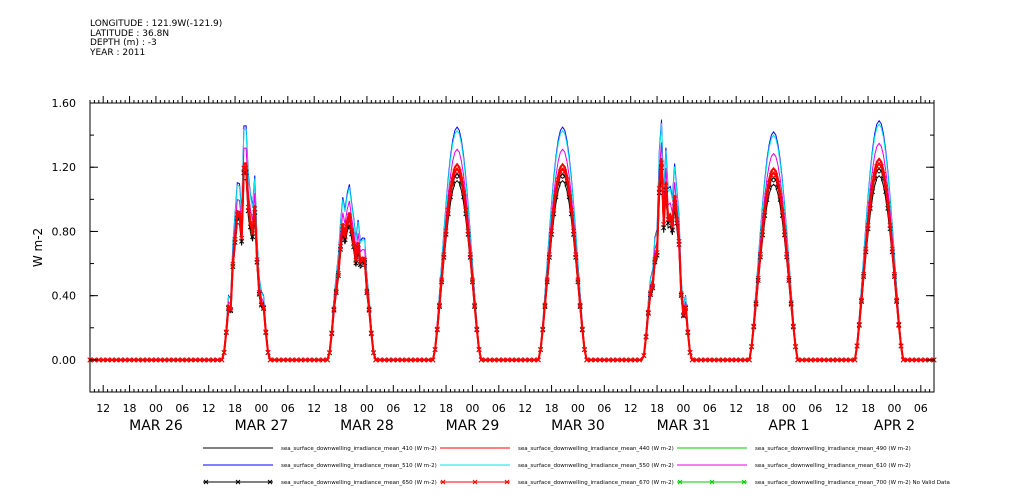 Image resolution: width=1009 pixels, height=504 pixels. Describe the element at coordinates (156, 426) in the screenshot. I see `x-date-label: MAR 26` at that location.